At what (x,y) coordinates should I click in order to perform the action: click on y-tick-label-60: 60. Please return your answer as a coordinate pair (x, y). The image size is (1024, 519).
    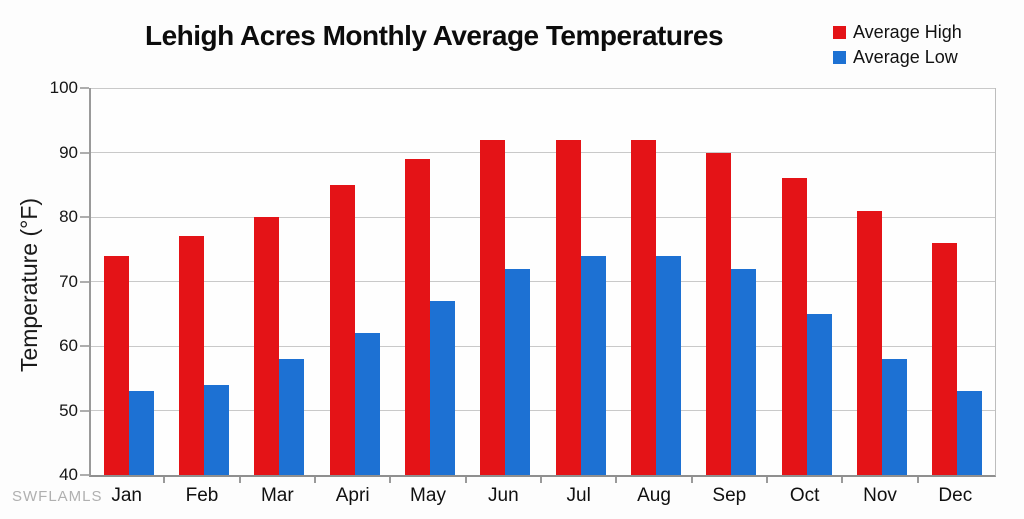
    Looking at the image, I should click on (68, 345).